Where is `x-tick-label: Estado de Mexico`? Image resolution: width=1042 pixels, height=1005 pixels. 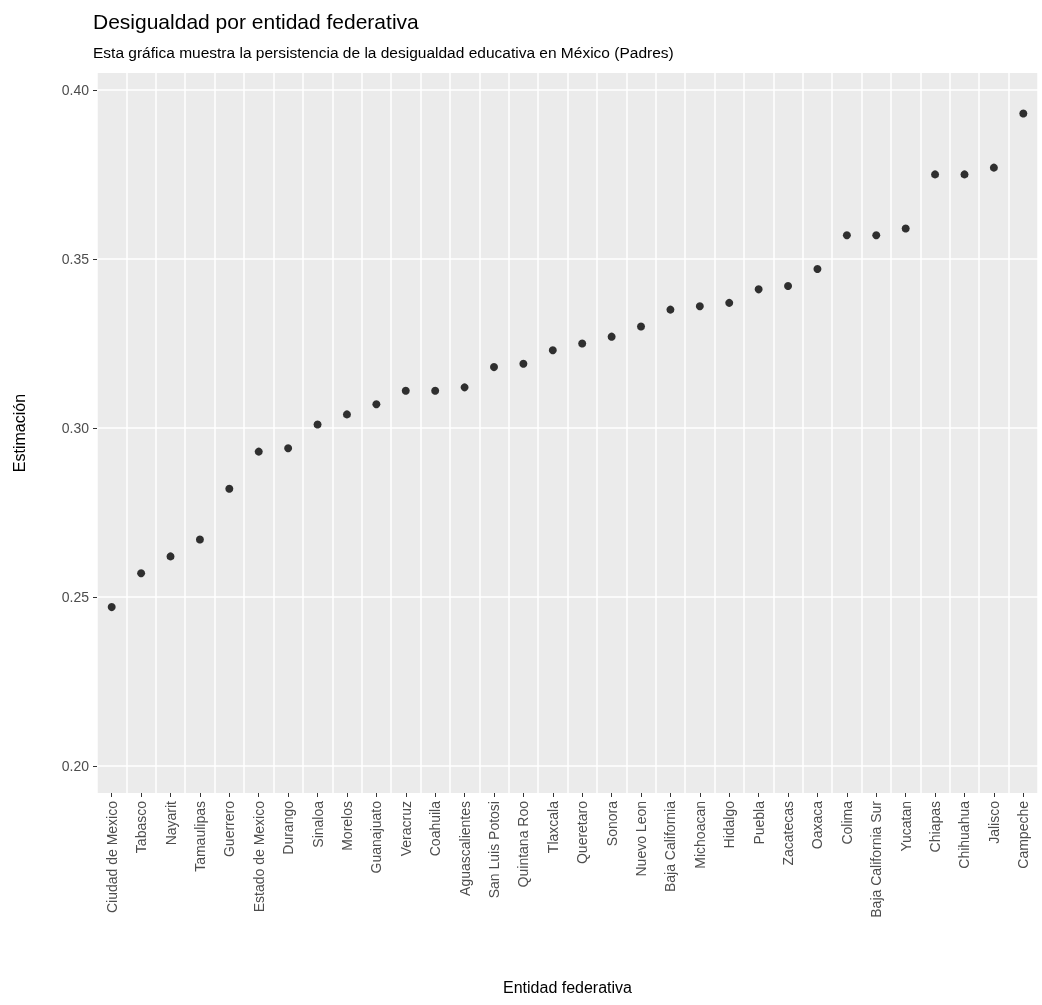 x-tick-label: Estado de Mexico is located at coordinates (258, 856).